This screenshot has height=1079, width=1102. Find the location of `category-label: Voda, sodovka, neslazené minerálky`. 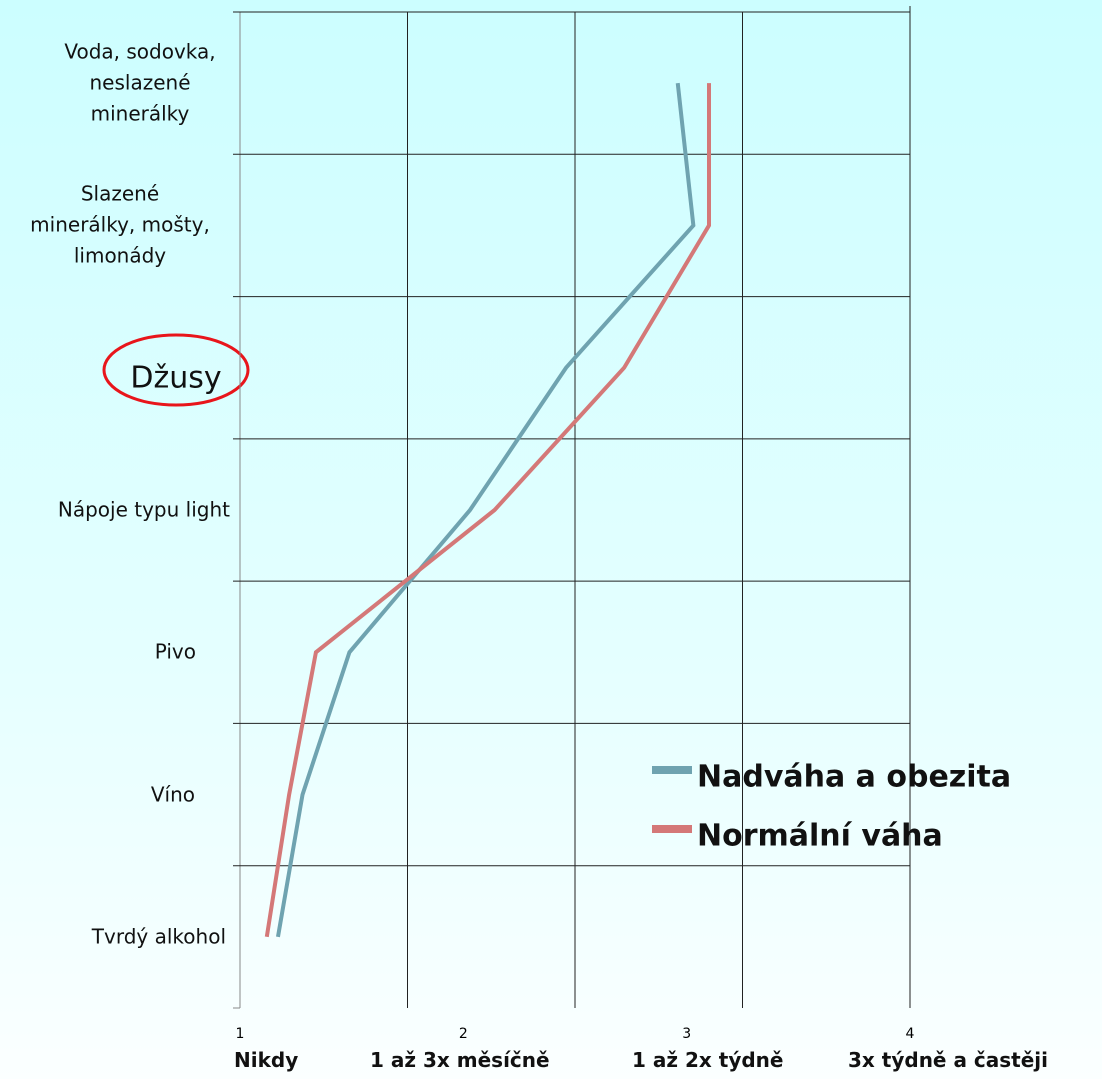

category-label: Voda, sodovka, neslazené minerálky is located at coordinates (140, 82).